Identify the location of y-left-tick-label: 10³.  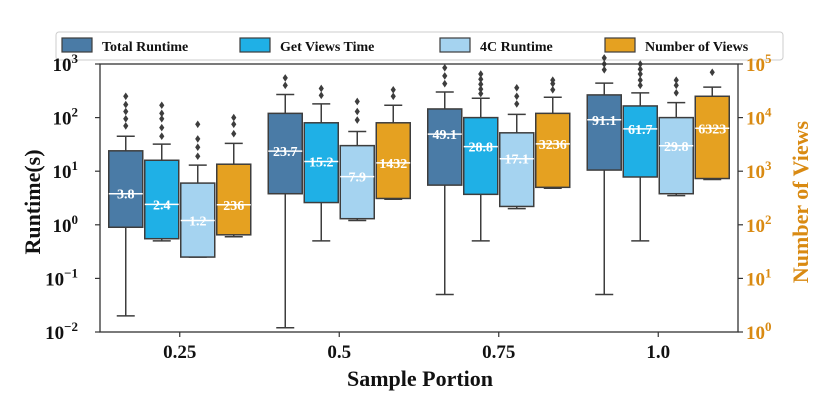
(66, 63).